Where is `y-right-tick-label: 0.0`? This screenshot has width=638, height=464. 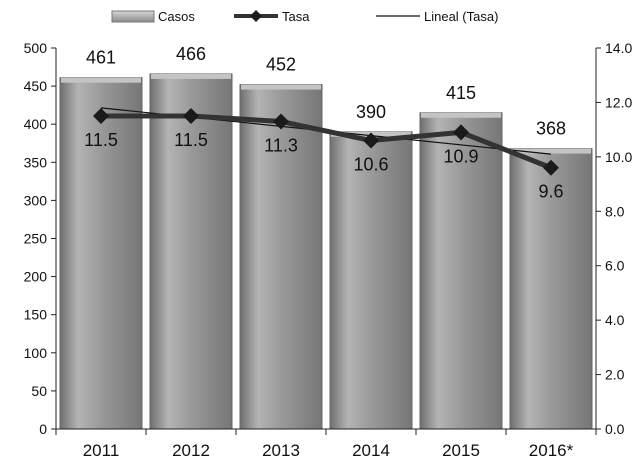
y-right-tick-label: 0.0 is located at coordinates (615, 429).